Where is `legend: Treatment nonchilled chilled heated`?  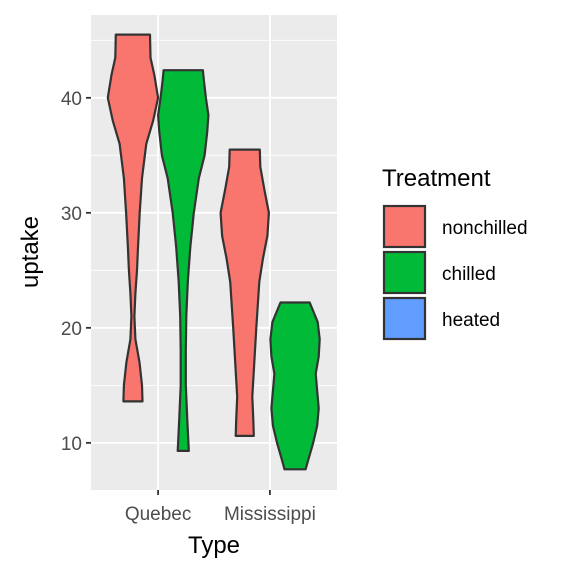
legend: Treatment nonchilled chilled heated is located at coordinates (455, 253).